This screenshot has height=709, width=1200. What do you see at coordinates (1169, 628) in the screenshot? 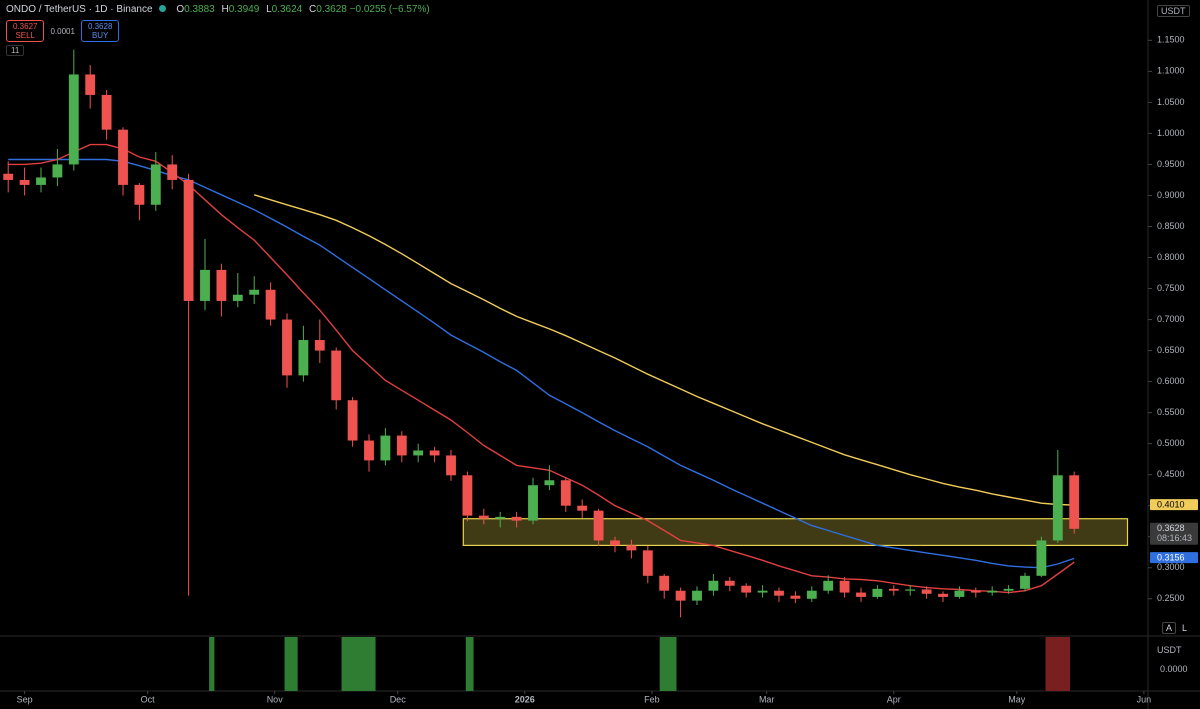
I see `auto-scale: A` at bounding box center [1169, 628].